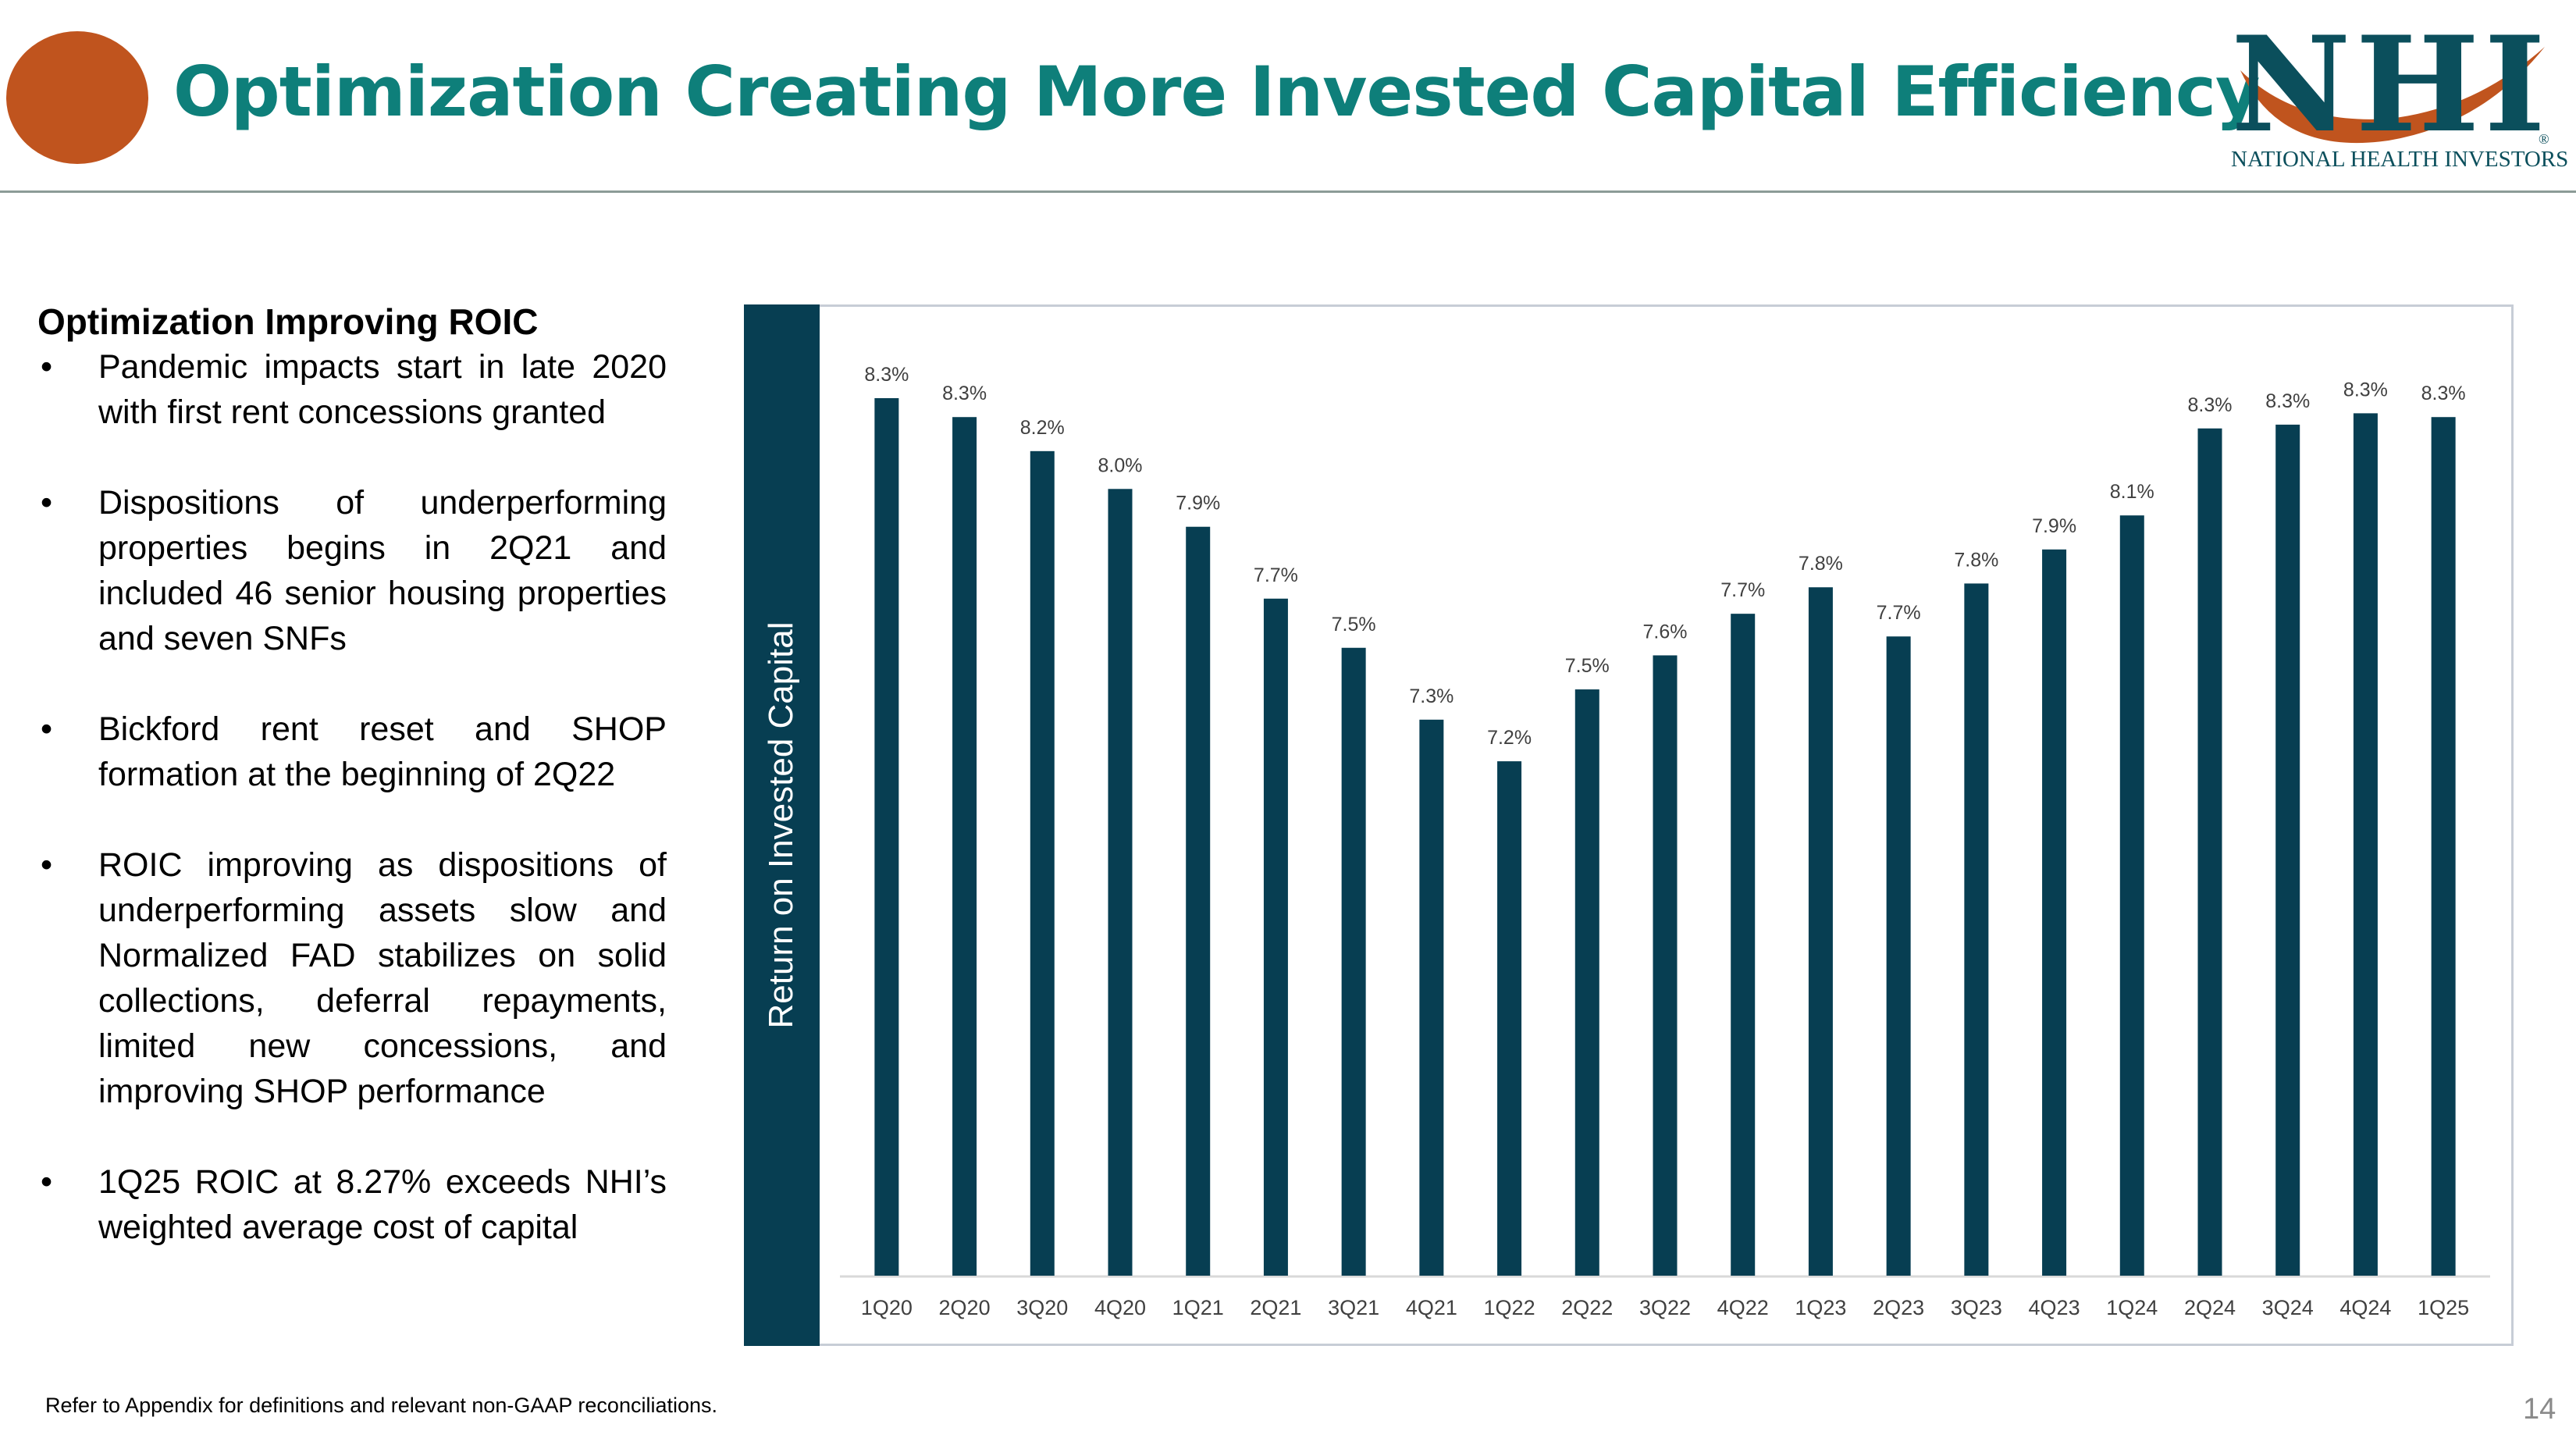 This screenshot has width=2576, height=1449. Describe the element at coordinates (1665, 1307) in the screenshot. I see `x-tick-label: 3Q22` at that location.